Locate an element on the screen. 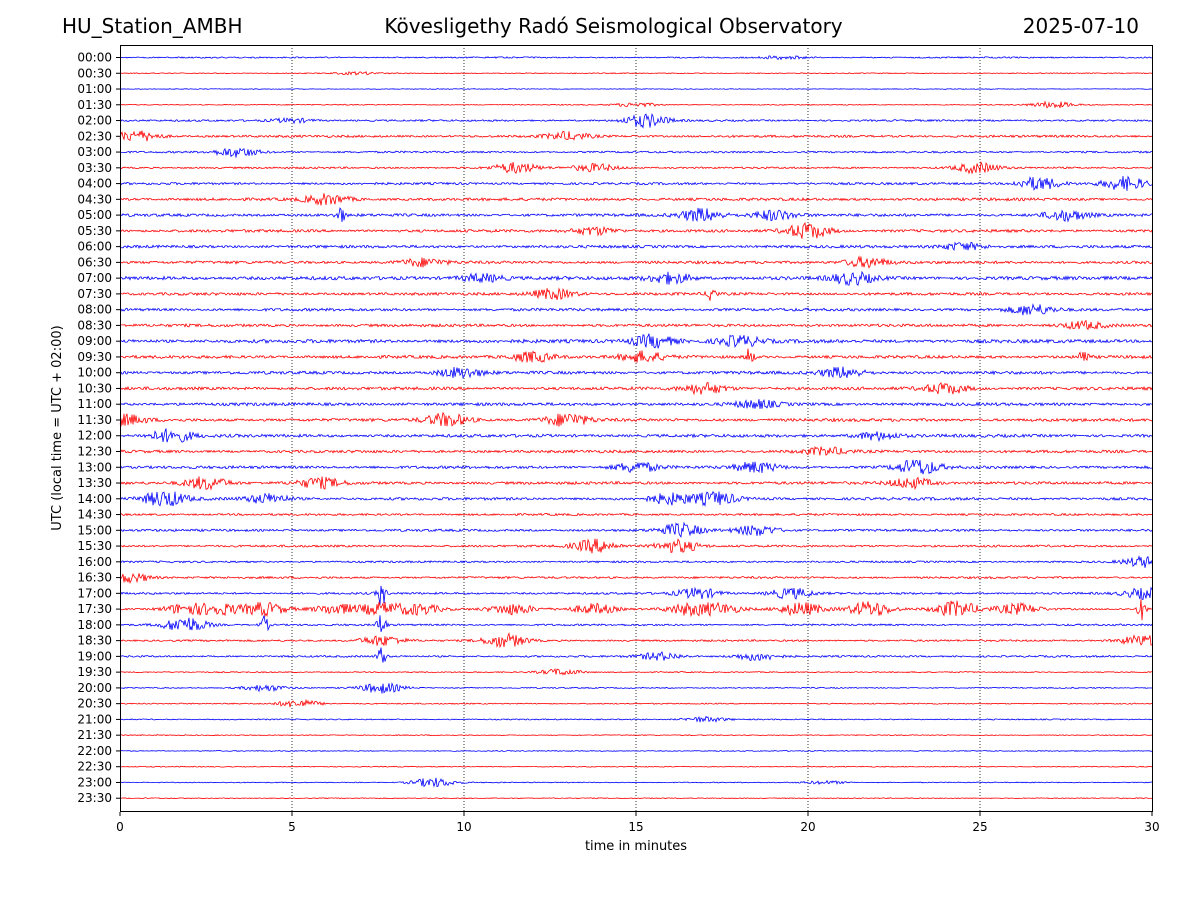  y-tick-label: 18:30 is located at coordinates (94, 641).